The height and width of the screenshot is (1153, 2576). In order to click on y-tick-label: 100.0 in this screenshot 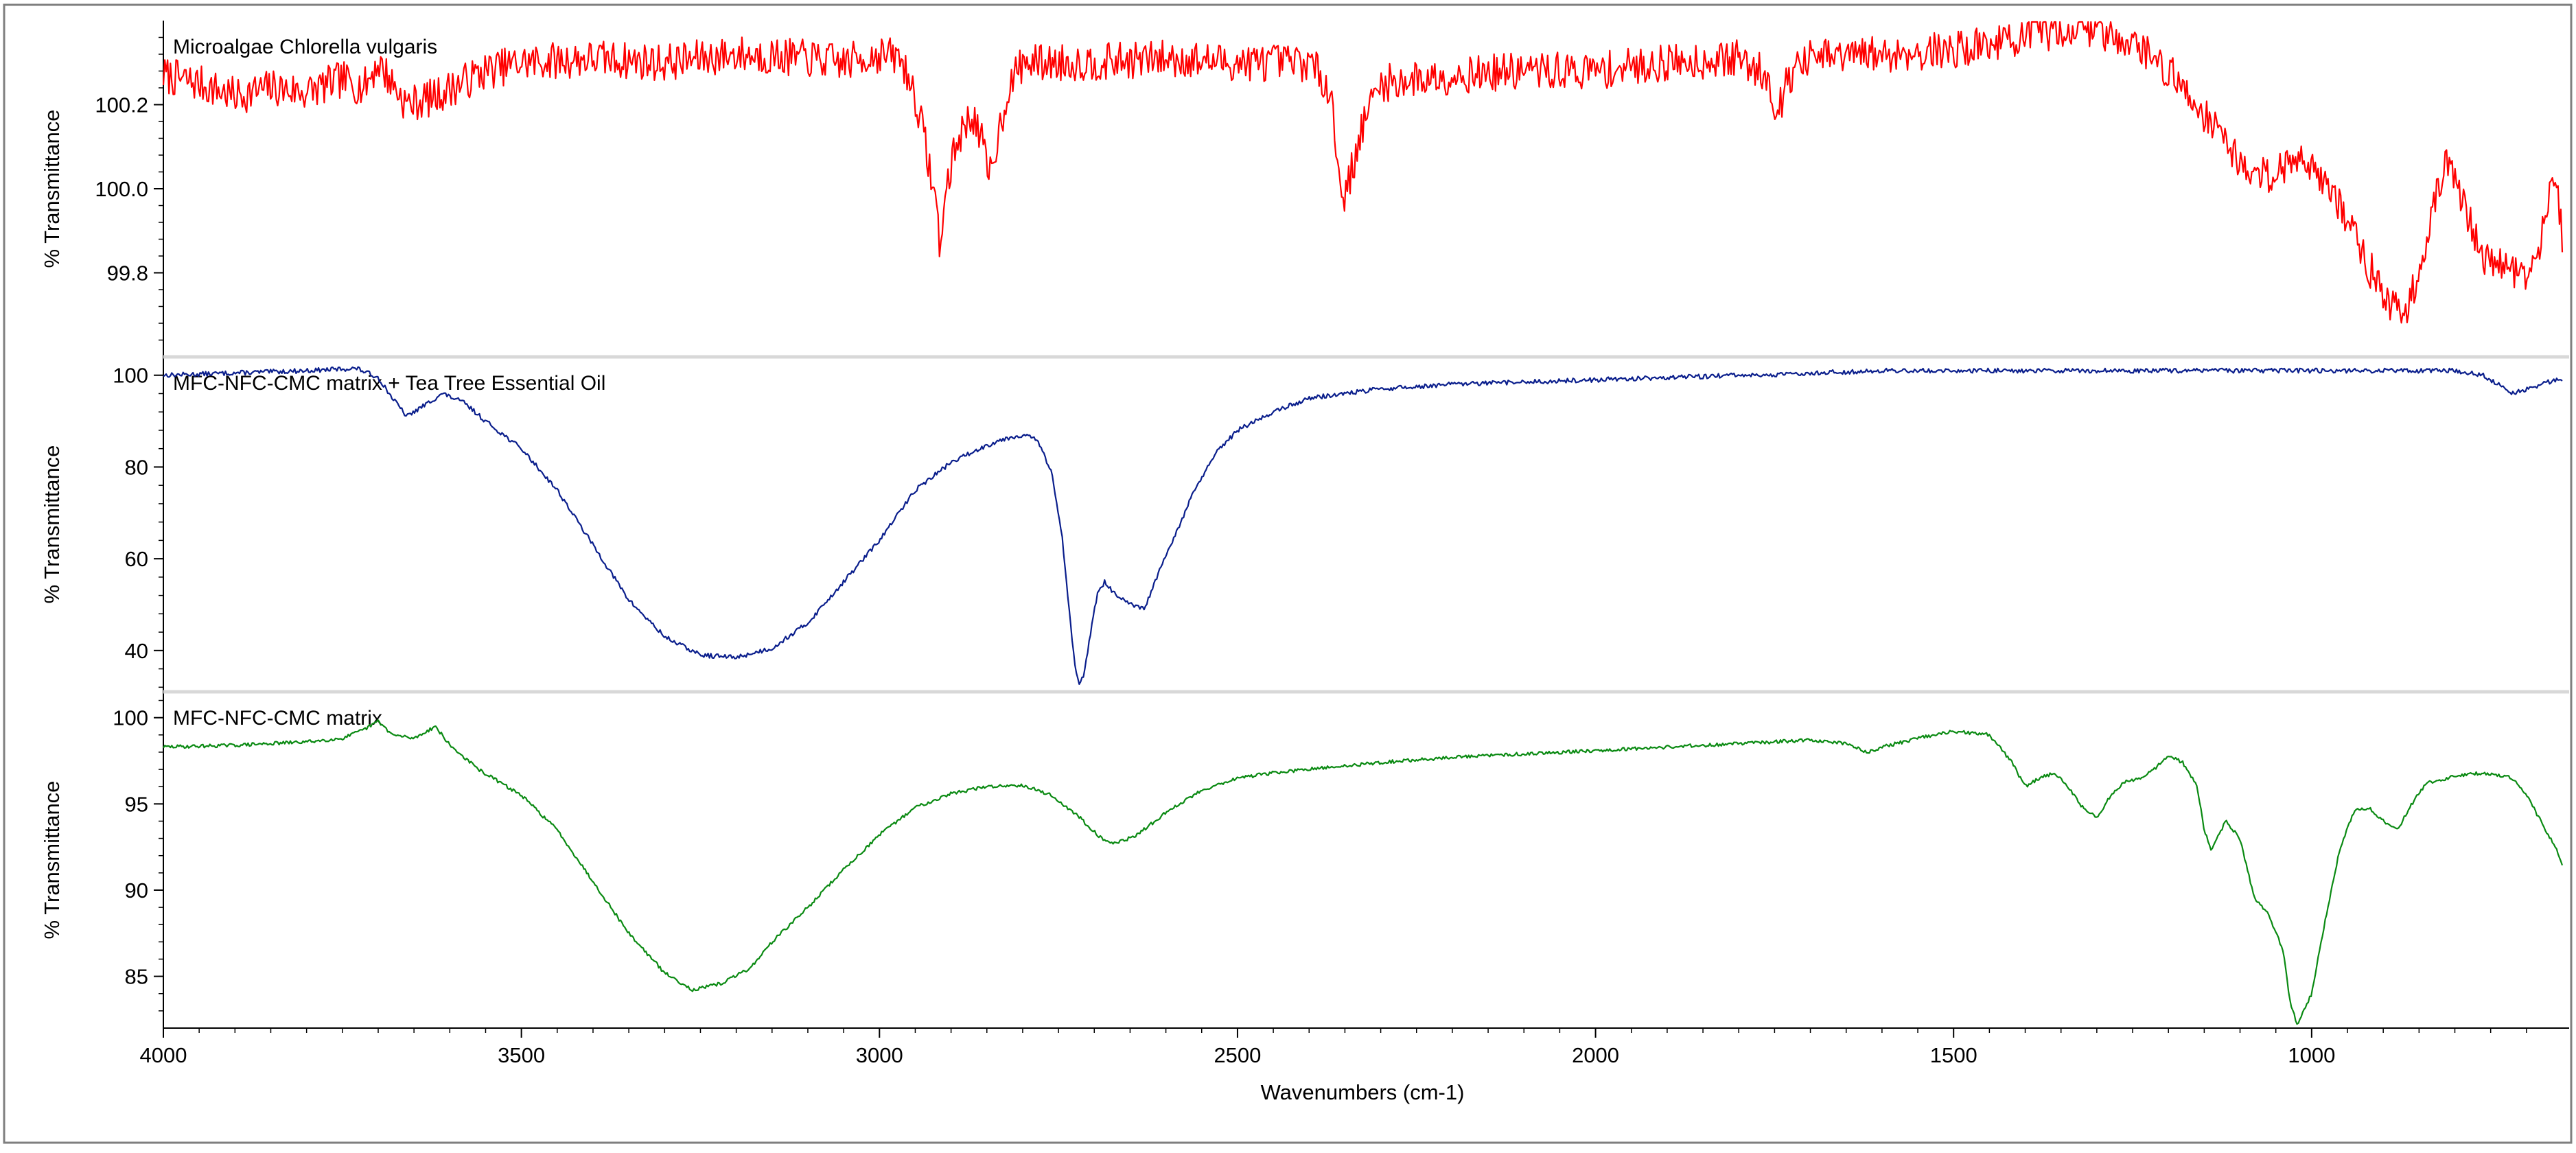, I will do `click(121, 189)`.